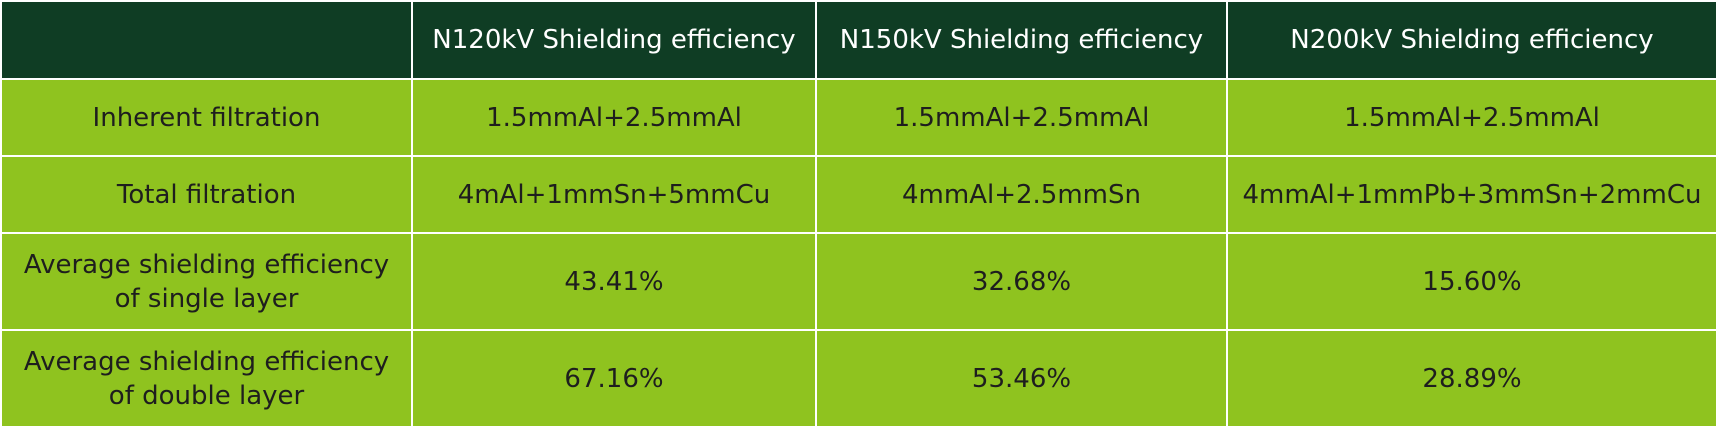 This screenshot has width=1716, height=428. I want to click on row-label-line: Inherent filtration, so click(206, 117).